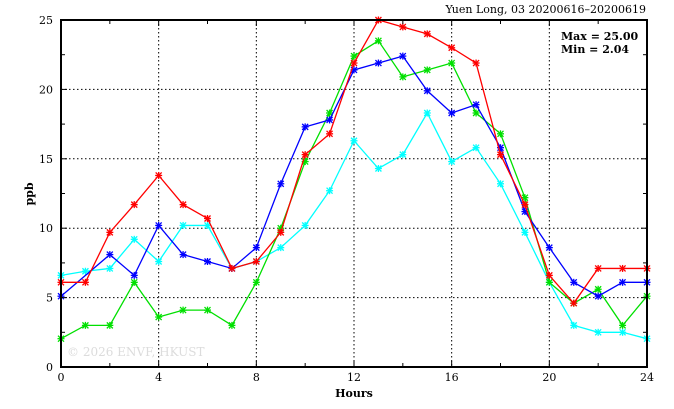 The image size is (674, 409). Describe the element at coordinates (452, 377) in the screenshot. I see `x-tick-label: 16` at that location.